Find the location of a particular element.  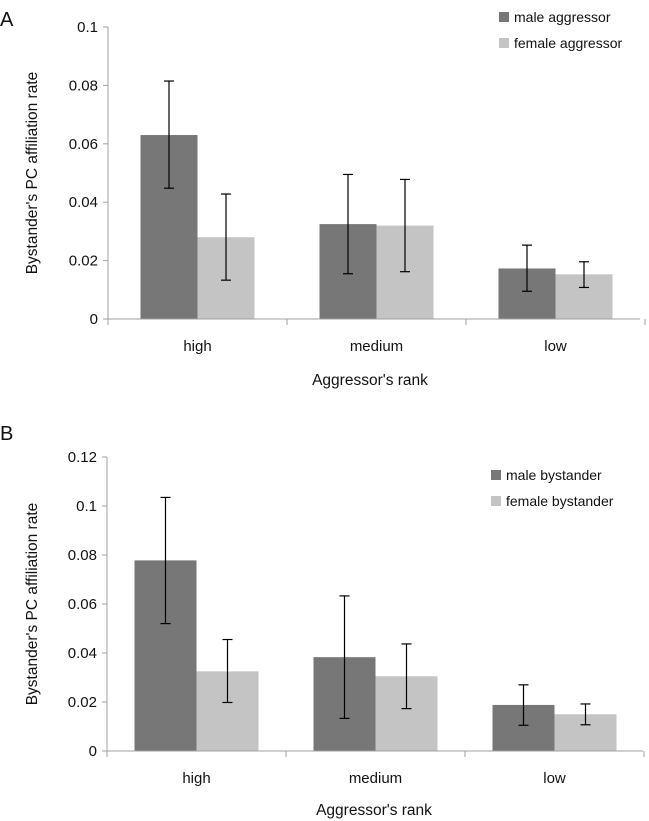

y-tick-label-a: 0.06 is located at coordinates (83, 144).